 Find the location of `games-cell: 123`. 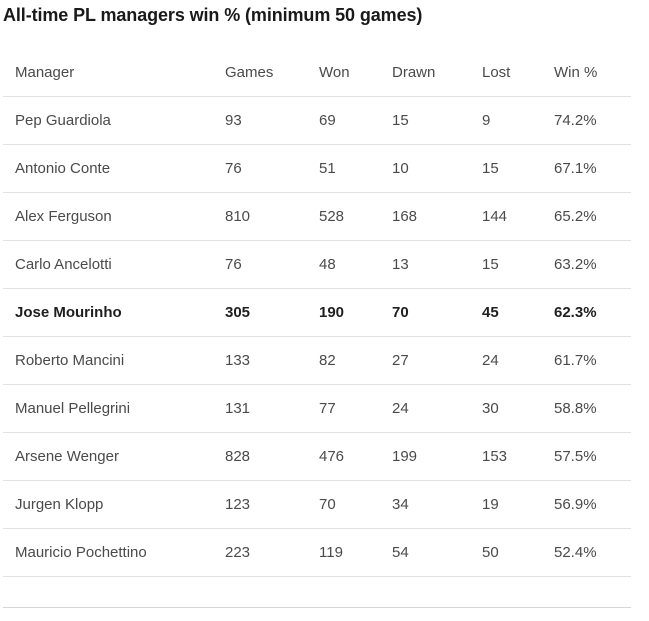

games-cell: 123 is located at coordinates (238, 504).